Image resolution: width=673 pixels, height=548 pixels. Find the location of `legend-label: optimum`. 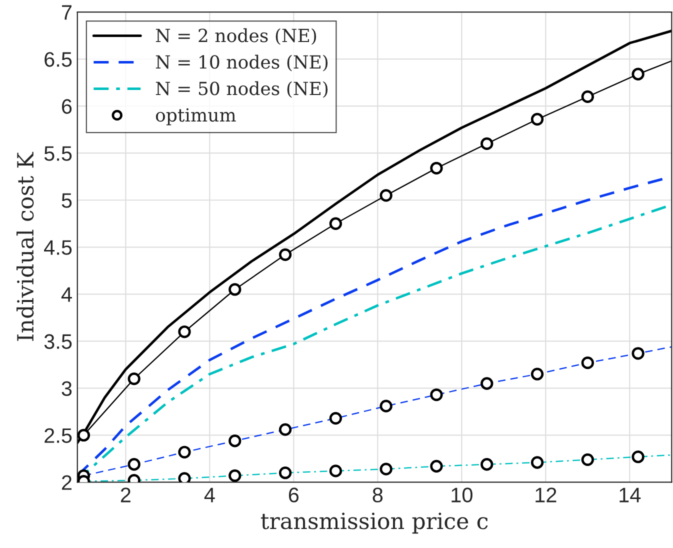

legend-label: optimum is located at coordinates (196, 117).